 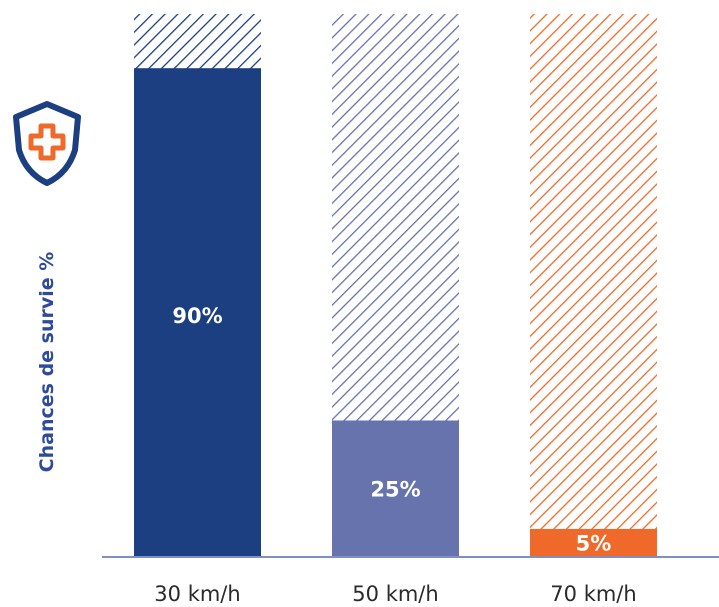 I want to click on y-axis-label: Chances de survie %, so click(x=47, y=362).